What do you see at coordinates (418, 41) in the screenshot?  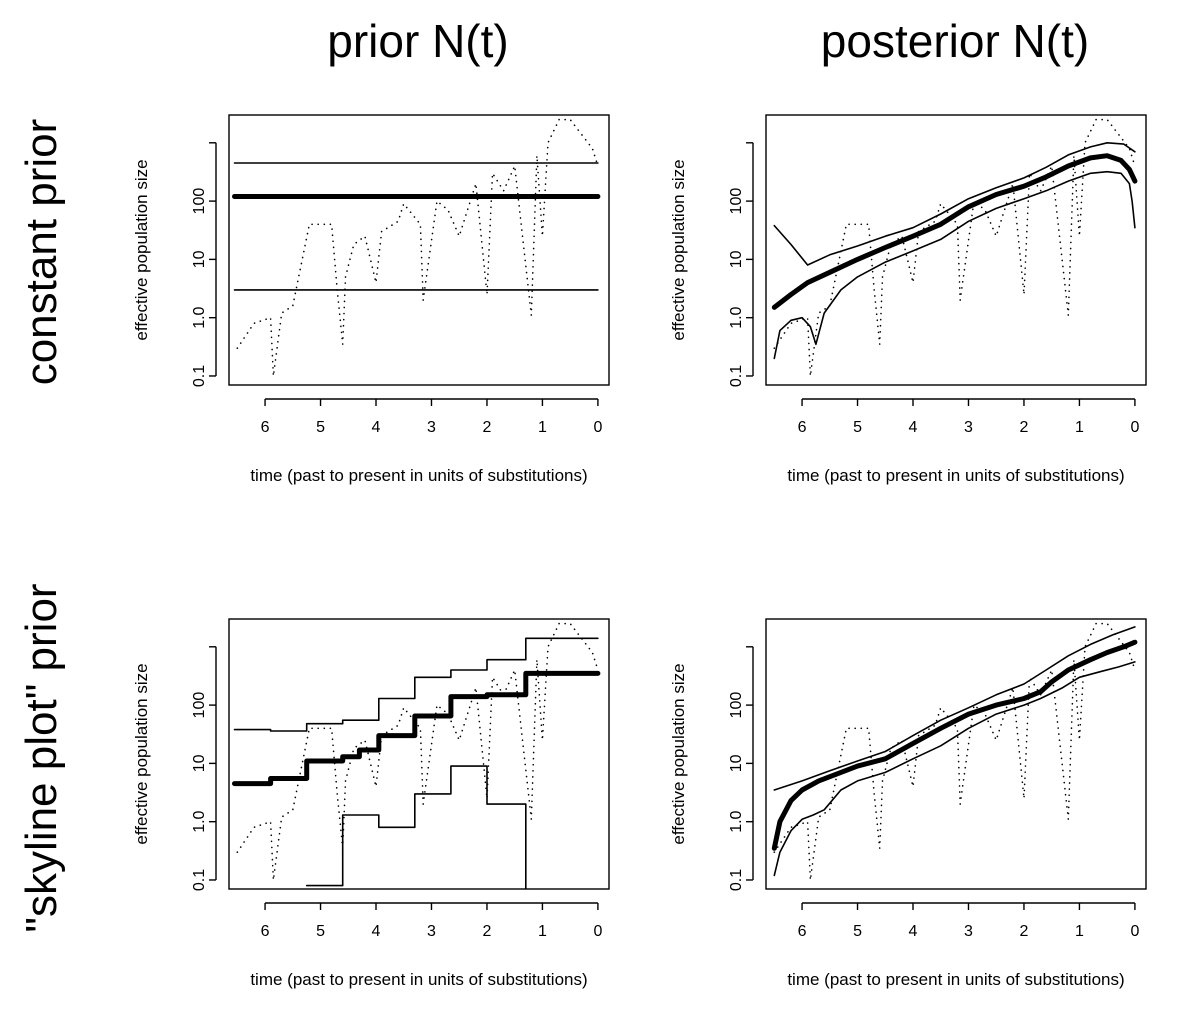 I see `column-title-prior: prior N(t)` at bounding box center [418, 41].